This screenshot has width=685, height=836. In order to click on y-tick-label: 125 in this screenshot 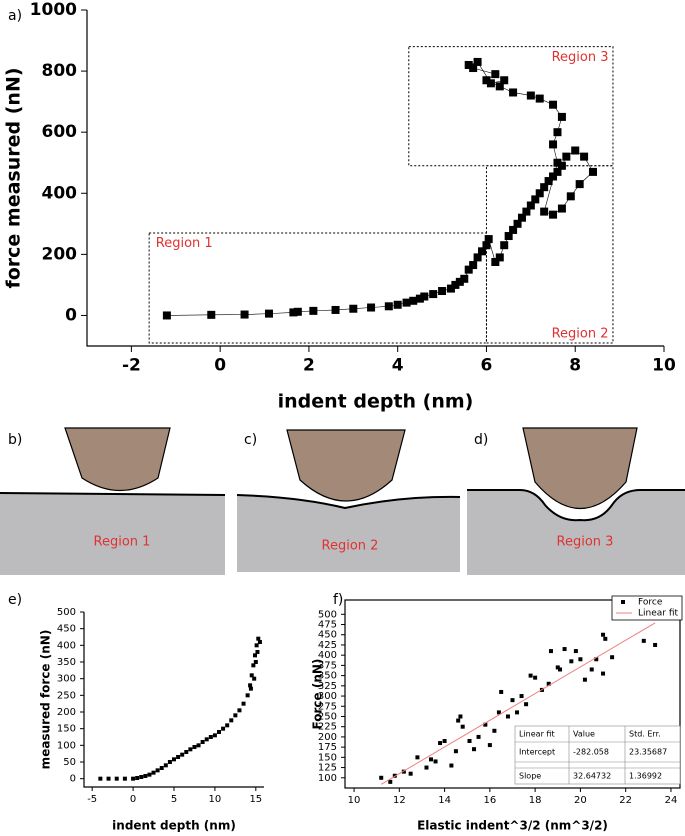, I will do `click(327, 768)`.